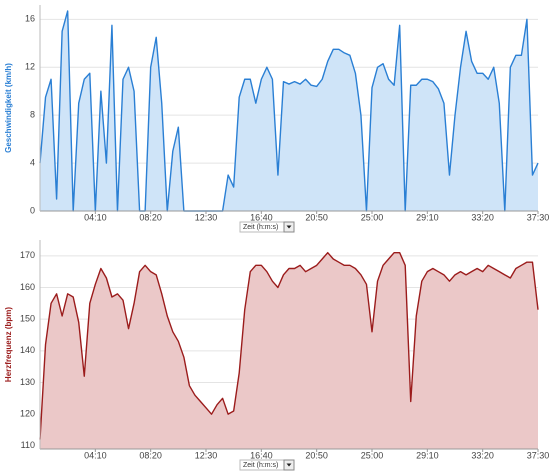  I want to click on y-tick-label: 16, so click(30, 19).